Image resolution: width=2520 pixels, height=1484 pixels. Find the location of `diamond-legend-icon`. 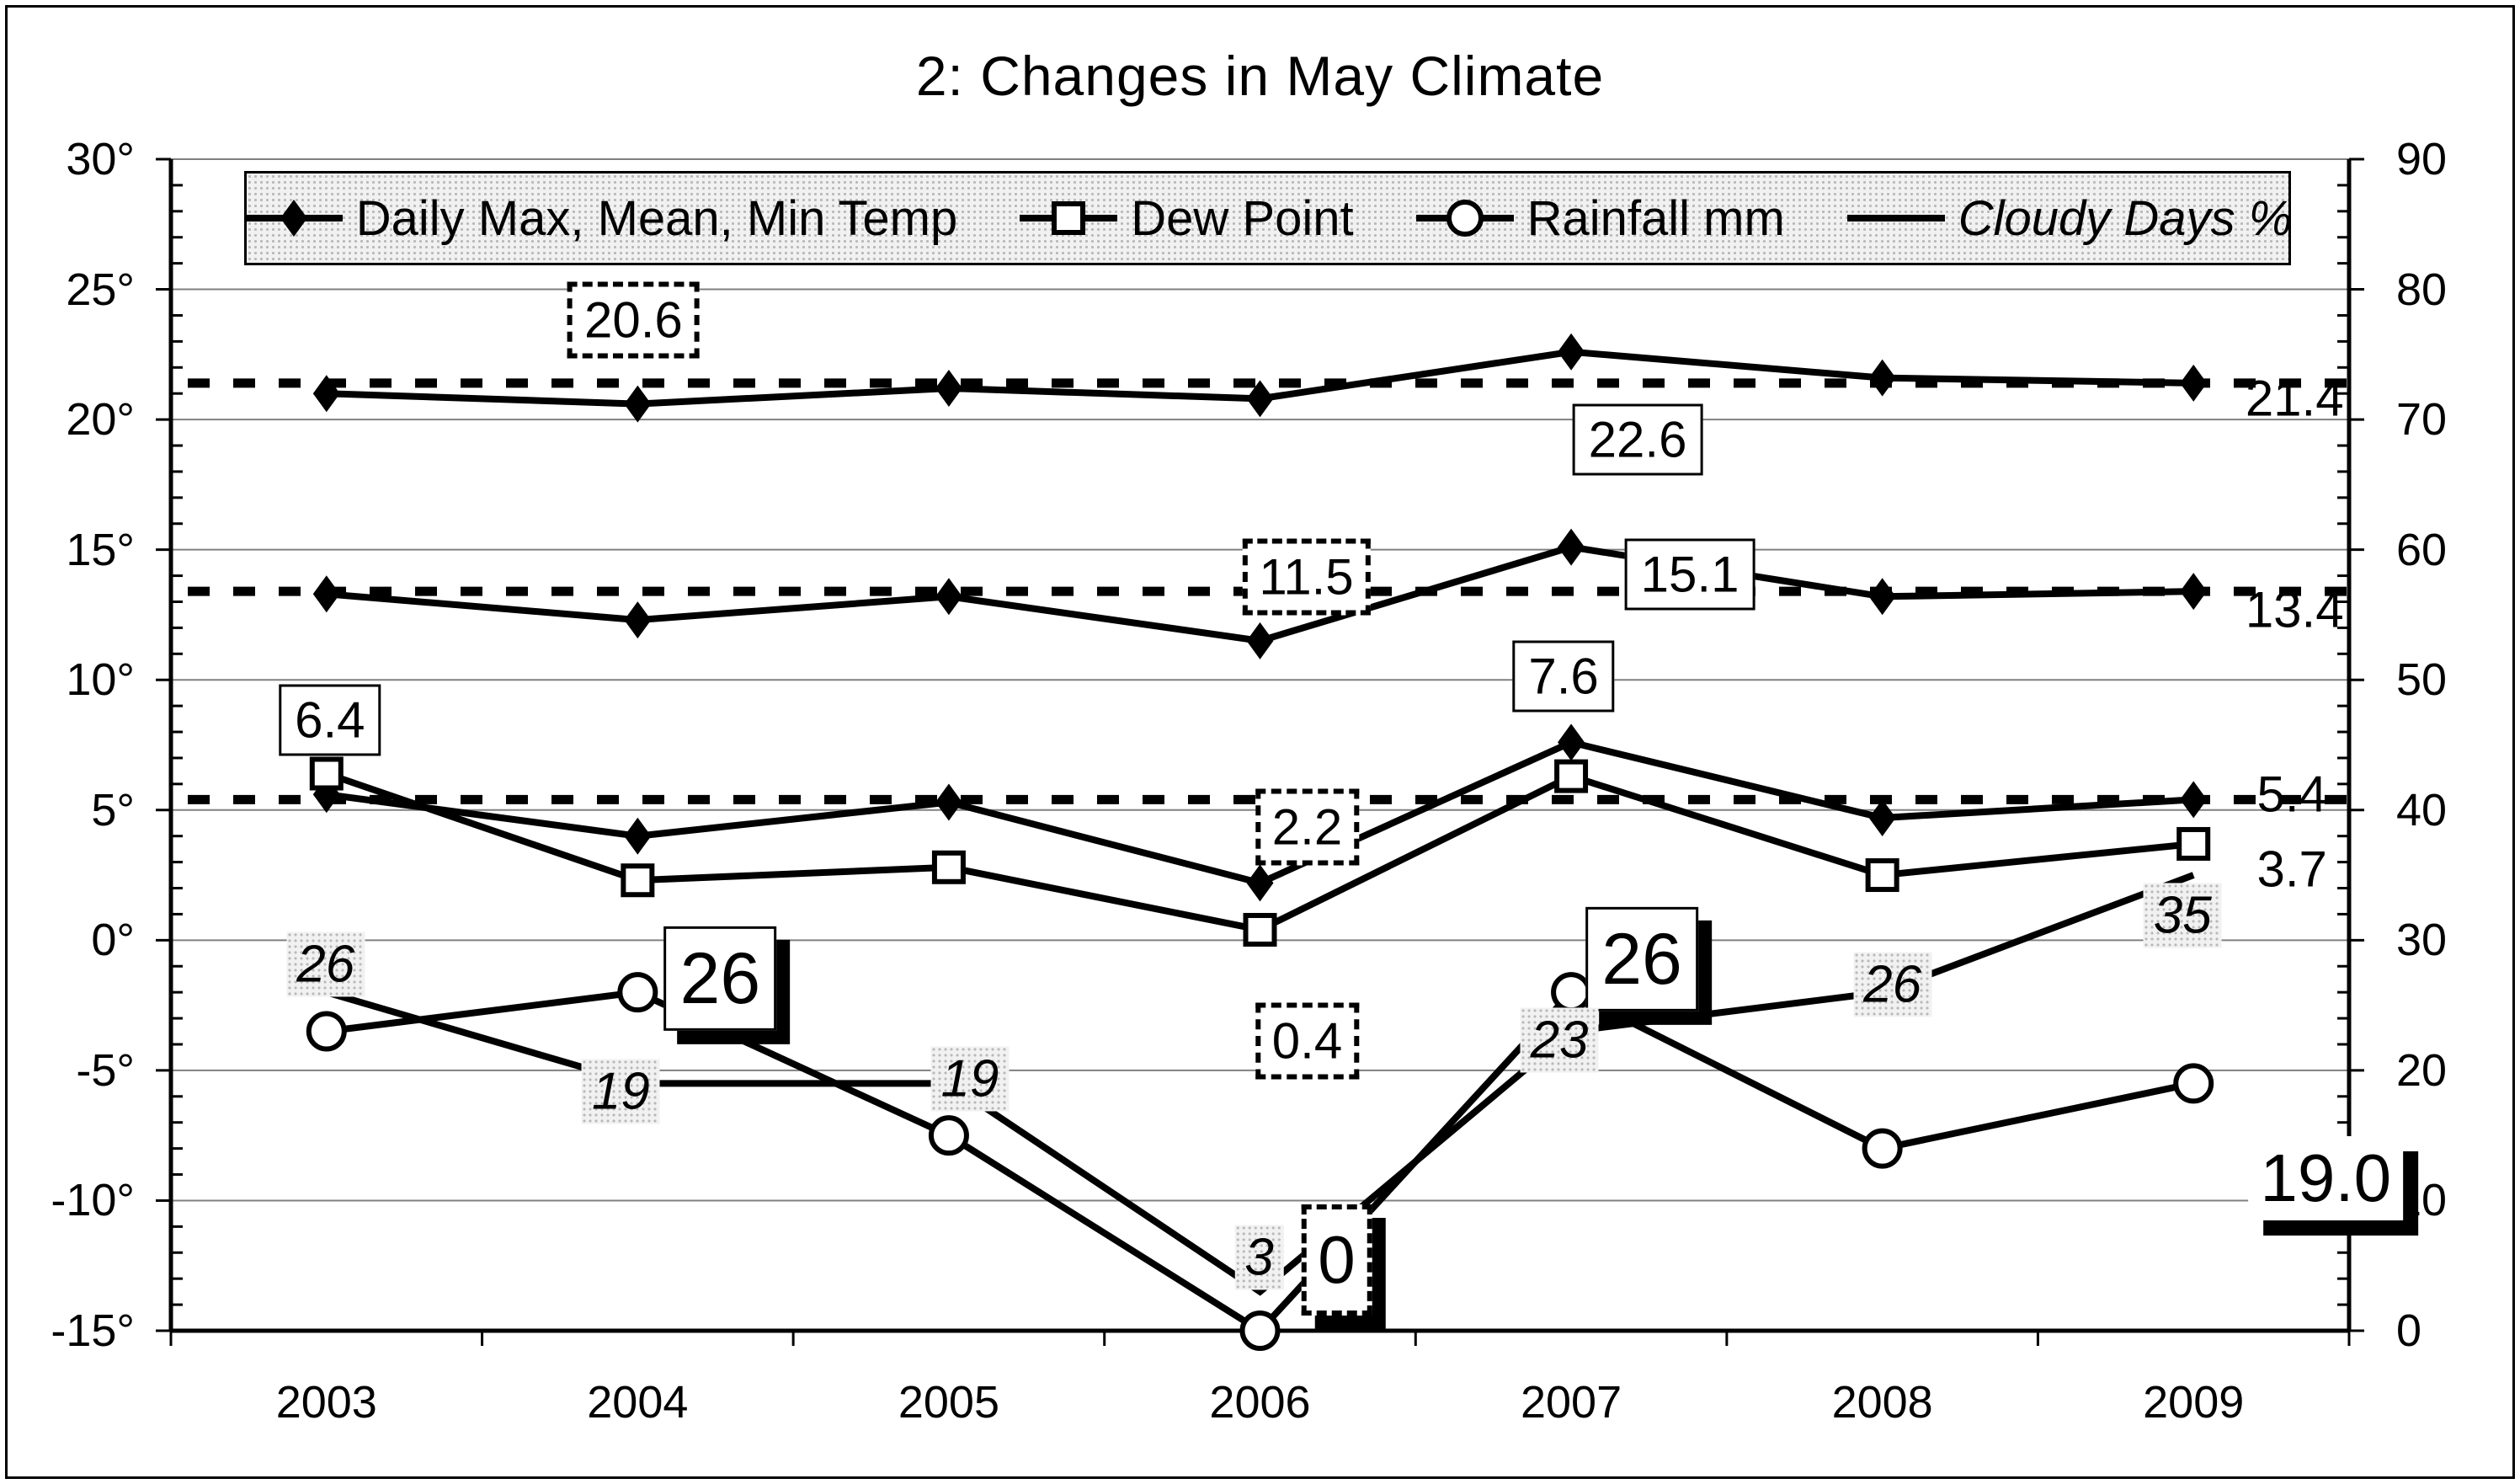

diamond-legend-icon is located at coordinates (293, 219).